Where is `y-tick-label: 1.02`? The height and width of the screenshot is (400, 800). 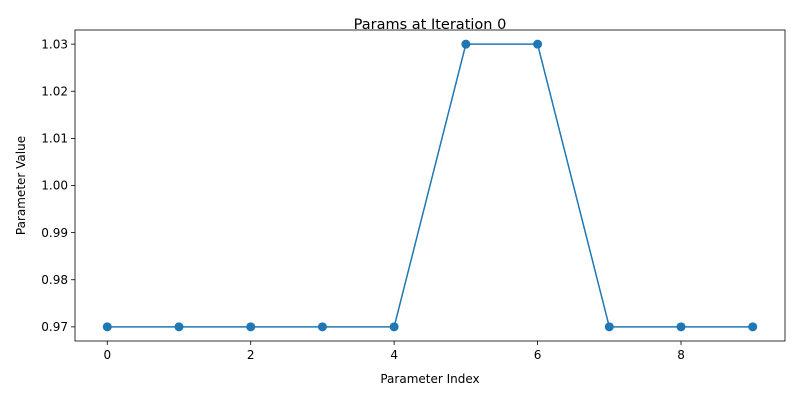
y-tick-label: 1.02 is located at coordinates (54, 91).